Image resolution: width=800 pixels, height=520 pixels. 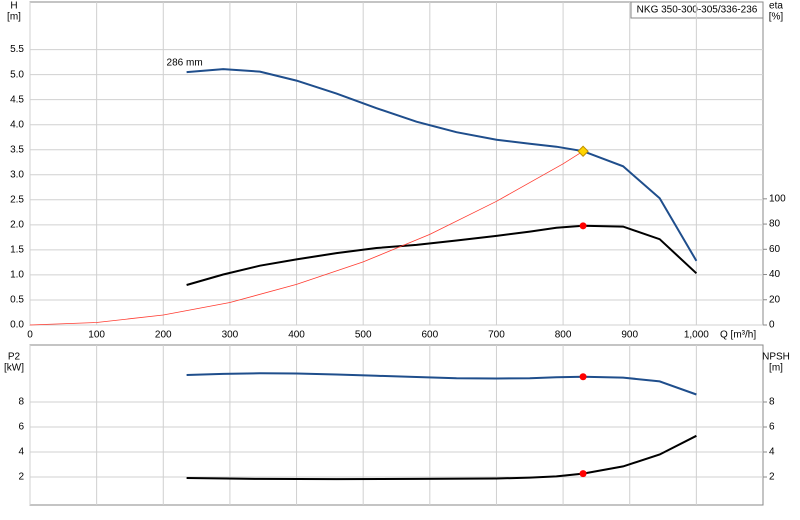 What do you see at coordinates (17, 325) in the screenshot?
I see `y-tick-label: 0.0` at bounding box center [17, 325].